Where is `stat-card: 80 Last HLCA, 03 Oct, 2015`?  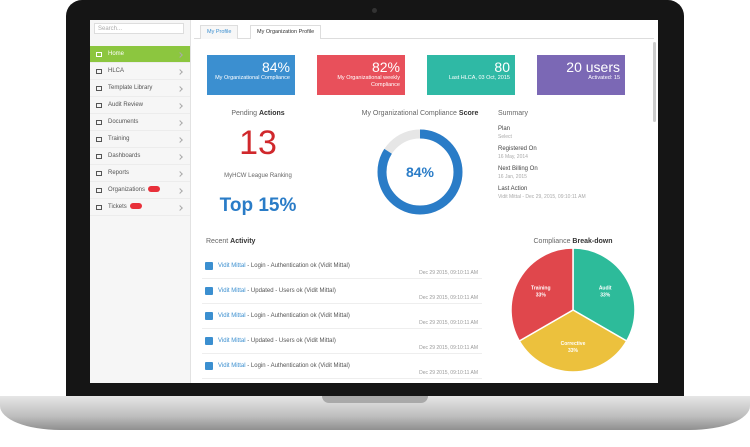
stat-card: 80 Last HLCA, 03 Oct, 2015 is located at coordinates (471, 75).